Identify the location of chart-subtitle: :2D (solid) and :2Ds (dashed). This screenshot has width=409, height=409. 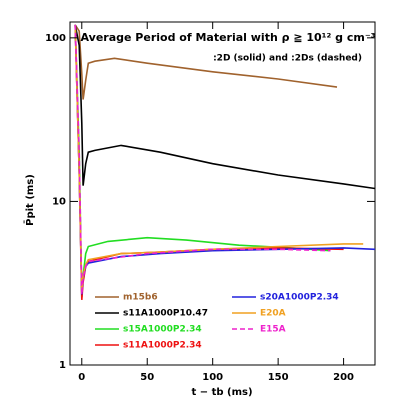
(287, 59).